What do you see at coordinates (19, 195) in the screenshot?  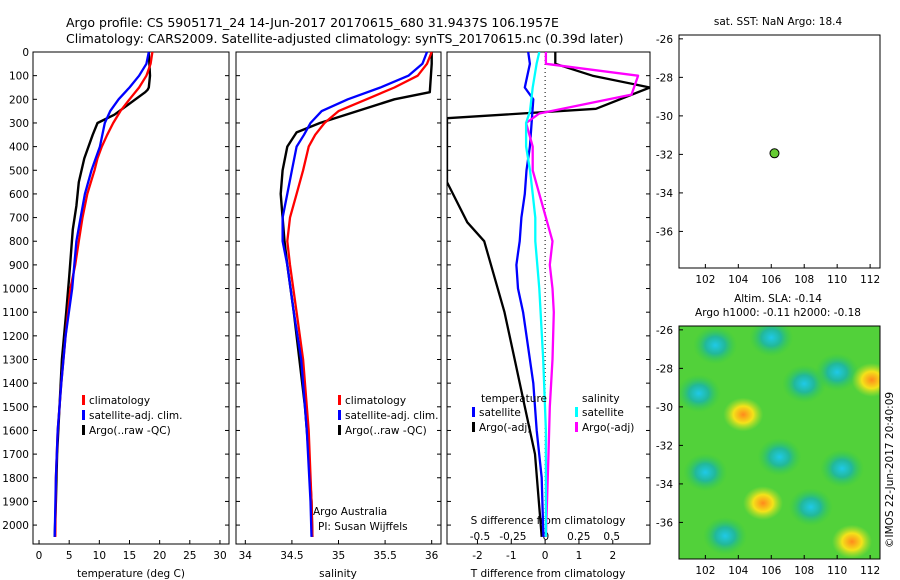 I see `y-tick-label: 600` at bounding box center [19, 195].